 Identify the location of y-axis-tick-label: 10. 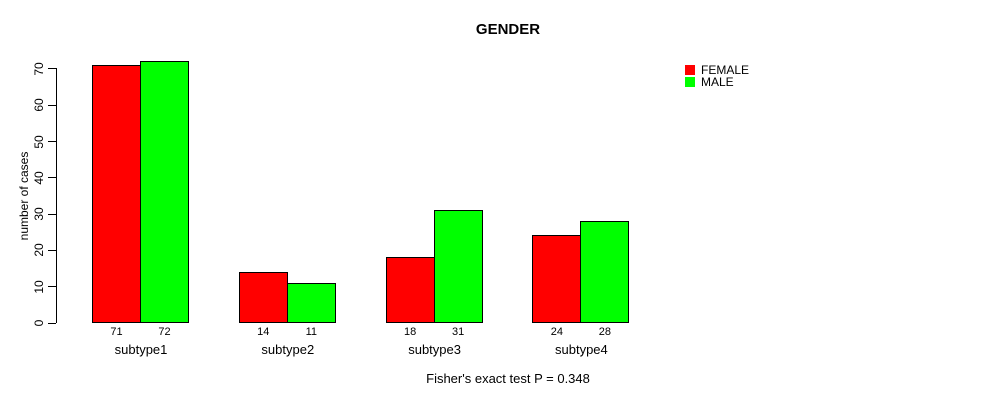
(39, 287).